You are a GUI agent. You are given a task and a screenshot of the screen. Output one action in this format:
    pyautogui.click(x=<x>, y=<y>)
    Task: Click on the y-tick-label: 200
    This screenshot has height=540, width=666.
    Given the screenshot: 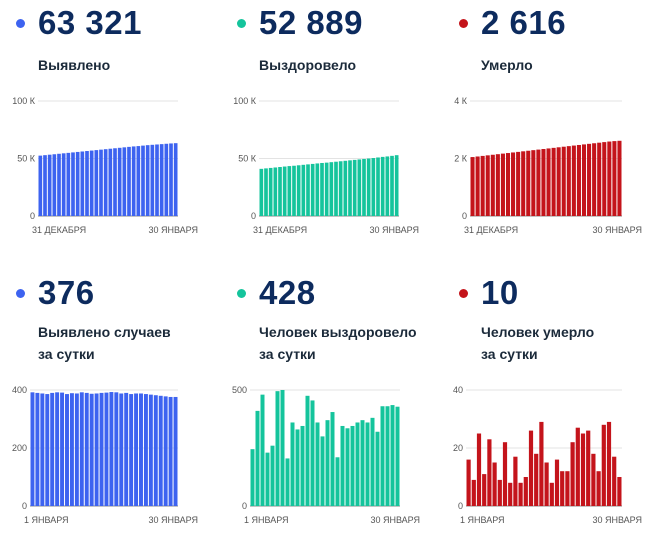 What is the action you would take?
    pyautogui.click(x=19, y=448)
    